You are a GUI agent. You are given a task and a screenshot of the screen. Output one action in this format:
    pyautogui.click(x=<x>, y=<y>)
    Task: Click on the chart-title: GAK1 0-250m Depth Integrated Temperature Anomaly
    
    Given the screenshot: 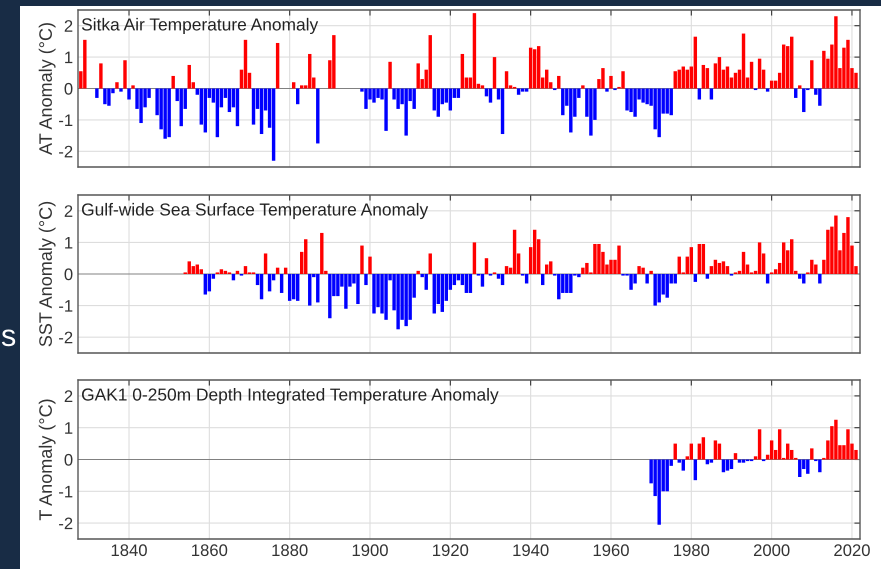 What is the action you would take?
    pyautogui.click(x=290, y=396)
    